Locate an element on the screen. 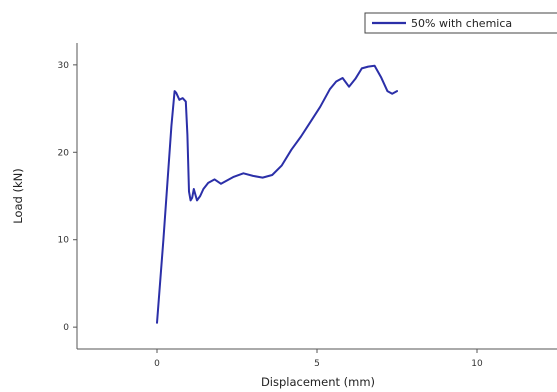 The height and width of the screenshot is (392, 557). y-tick-label: 20 is located at coordinates (64, 153).